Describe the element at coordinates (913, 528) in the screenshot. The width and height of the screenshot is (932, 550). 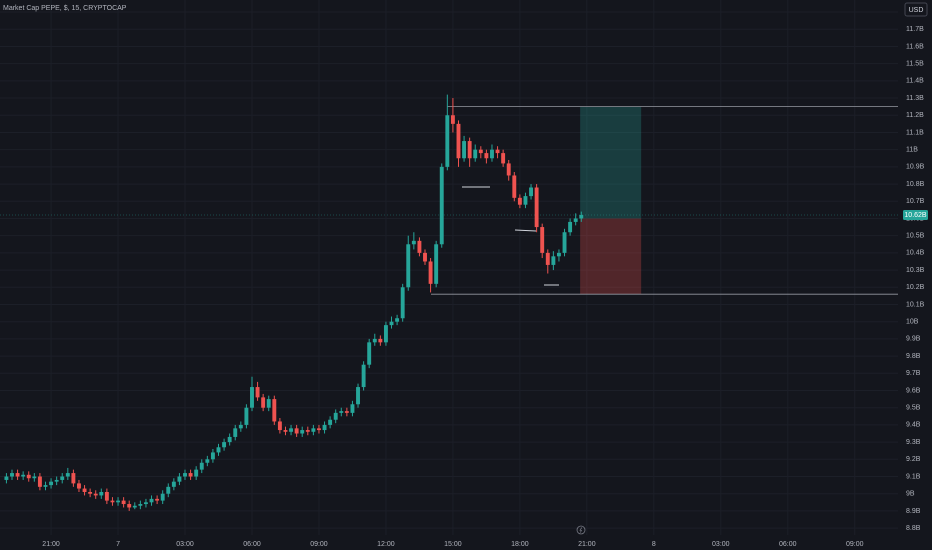
I see `y-tick-label: 8.8B` at that location.